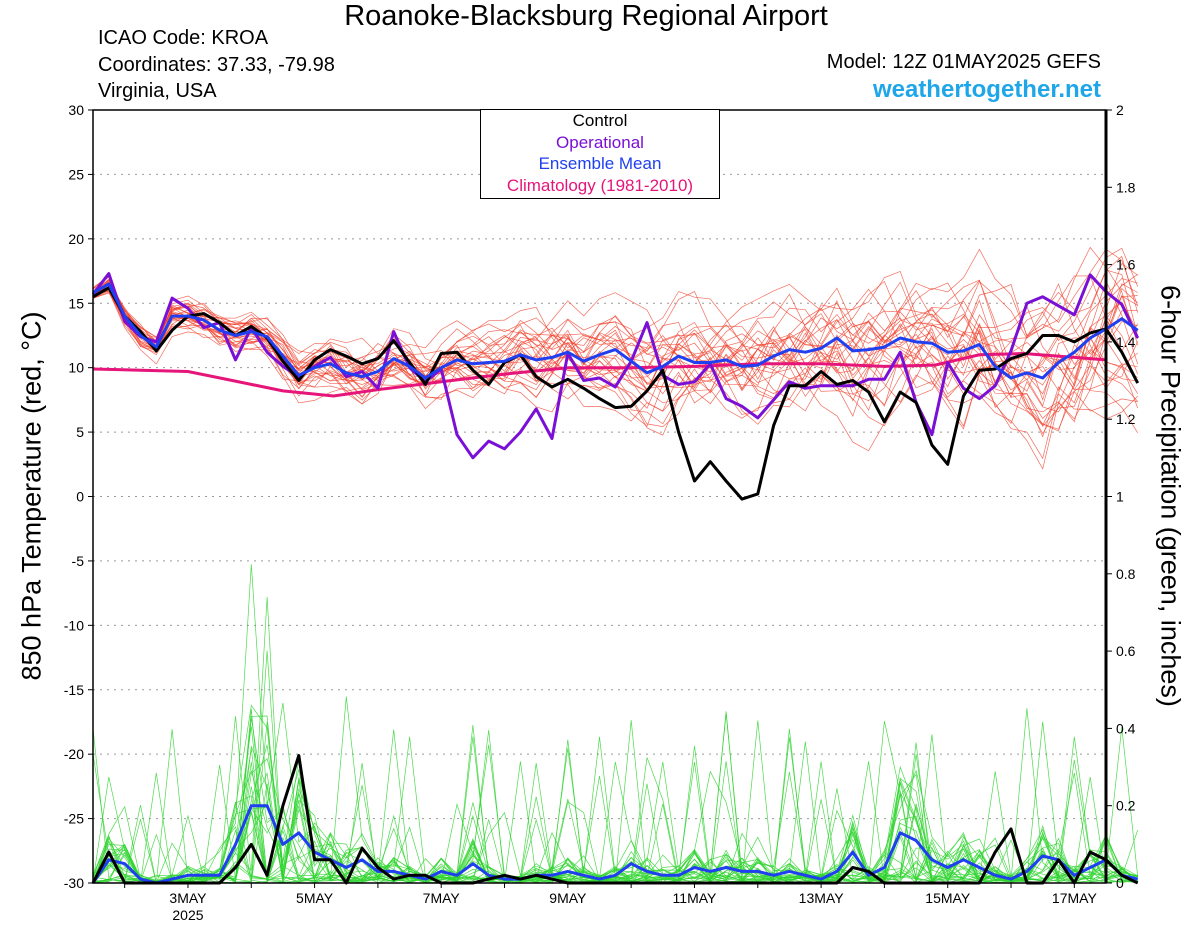 The image size is (1200, 927). Describe the element at coordinates (1126, 806) in the screenshot. I see `right-tick-label: 0.2` at that location.